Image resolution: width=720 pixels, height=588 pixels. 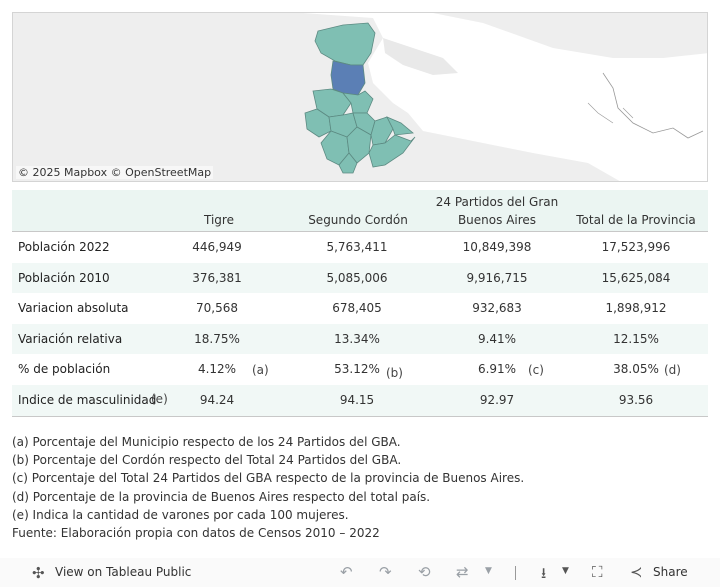 I want to click on cell-value: 70,568, so click(x=217, y=308).